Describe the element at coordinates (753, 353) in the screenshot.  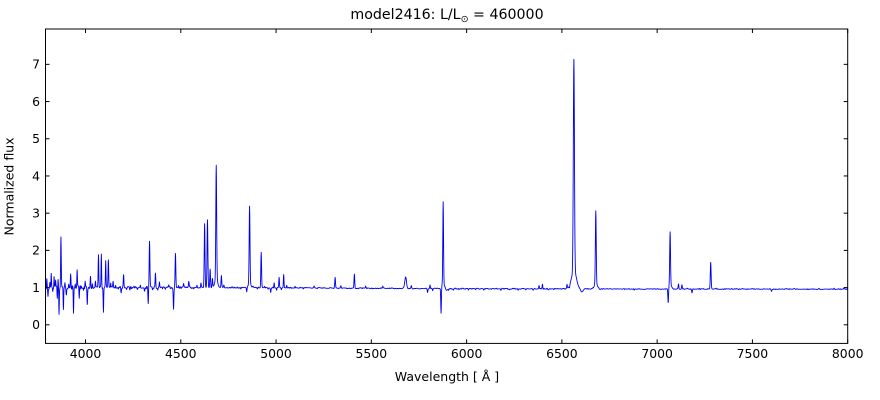
I see `x-tick-label: 7500` at that location.